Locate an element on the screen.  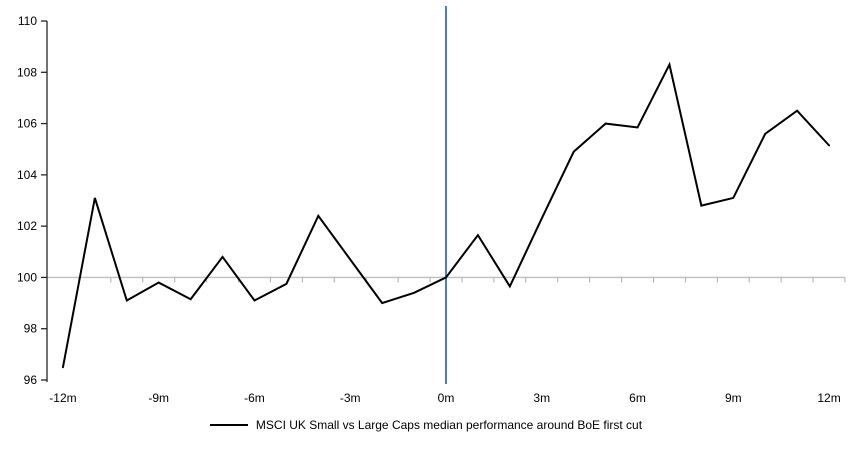
y-tick-label: 100 is located at coordinates (27, 277).